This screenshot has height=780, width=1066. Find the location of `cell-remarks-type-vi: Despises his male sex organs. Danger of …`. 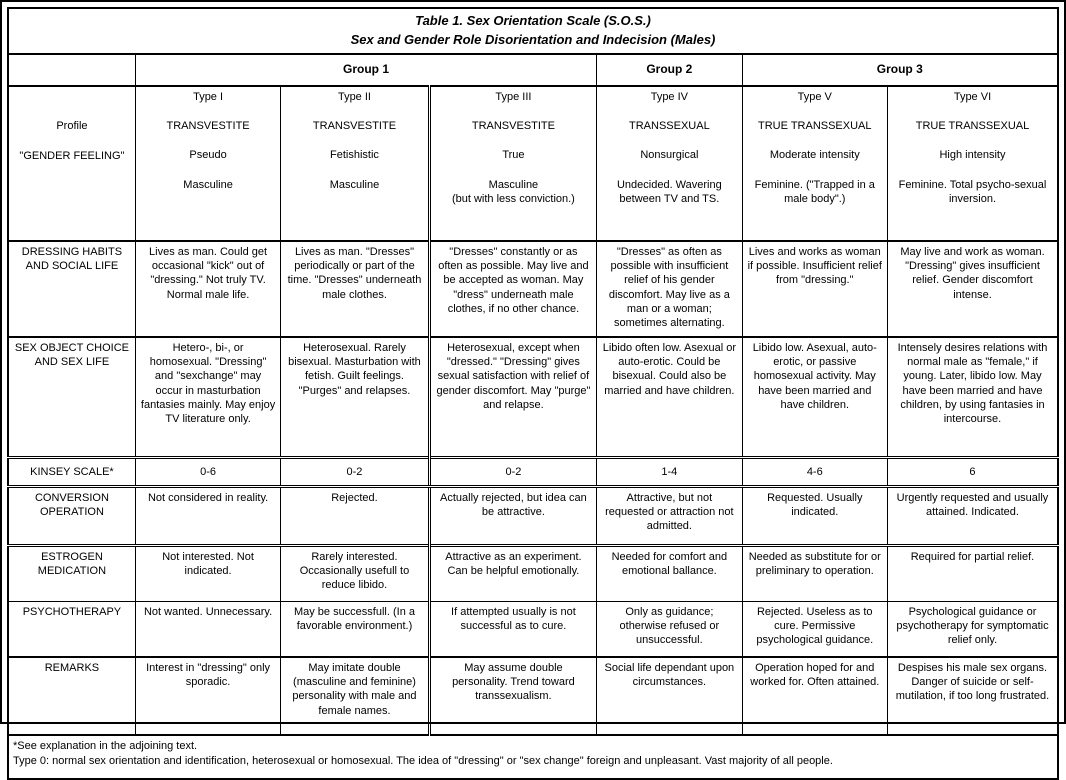

cell-remarks-type-vi: Despises his male sex organs. Danger of … is located at coordinates (972, 695).